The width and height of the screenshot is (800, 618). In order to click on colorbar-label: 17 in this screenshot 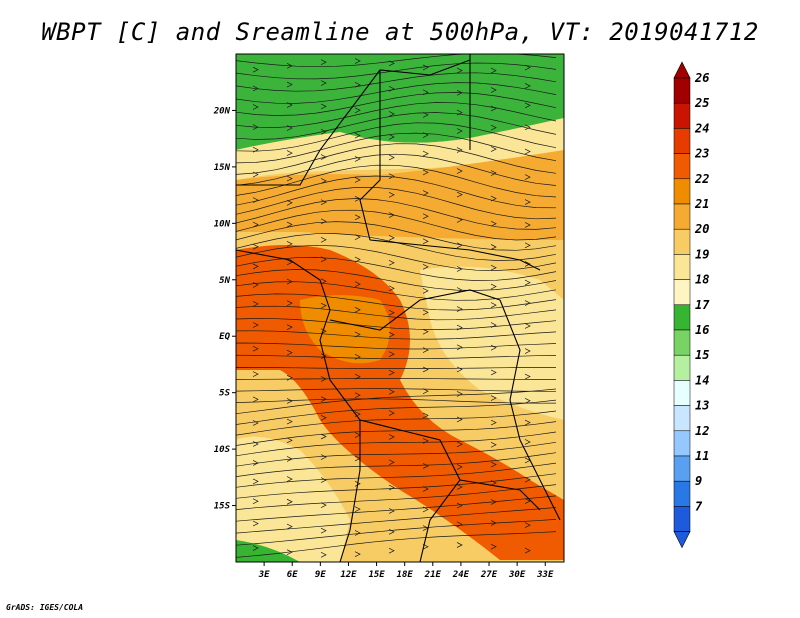, I will do `click(702, 305)`.